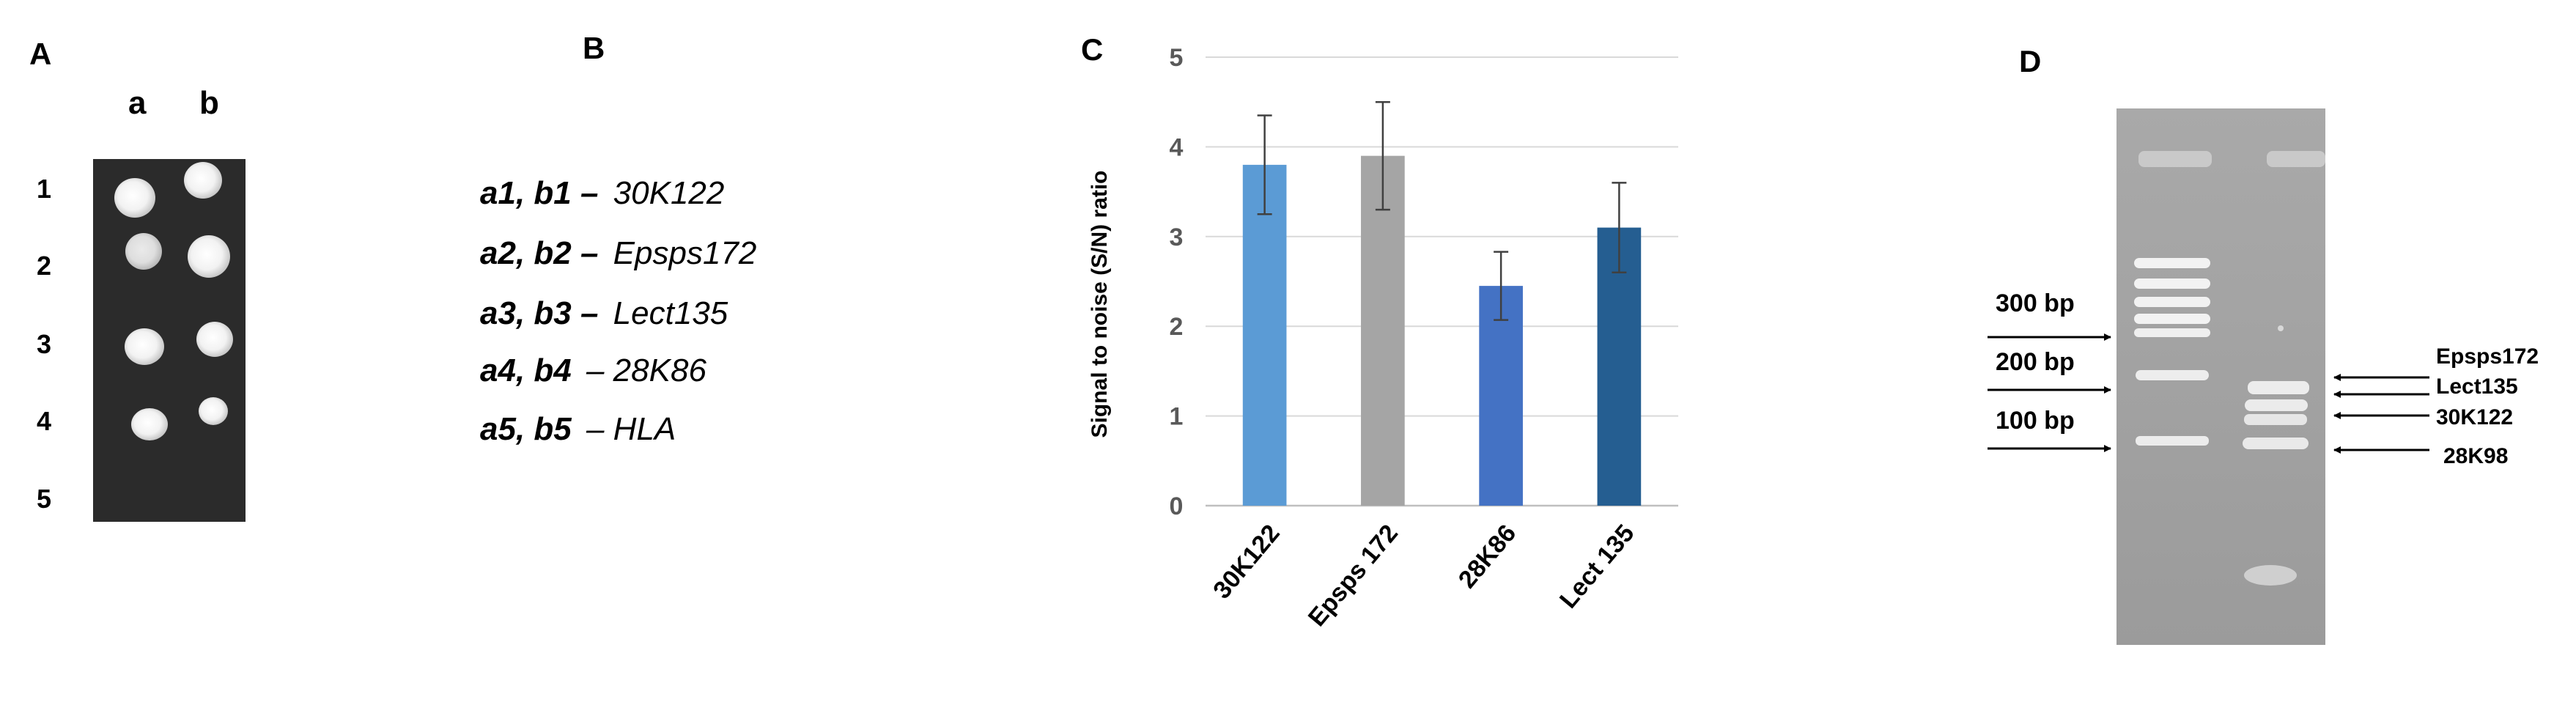 The height and width of the screenshot is (716, 2576). What do you see at coordinates (213, 411) in the screenshot?
I see `dot-b4` at bounding box center [213, 411].